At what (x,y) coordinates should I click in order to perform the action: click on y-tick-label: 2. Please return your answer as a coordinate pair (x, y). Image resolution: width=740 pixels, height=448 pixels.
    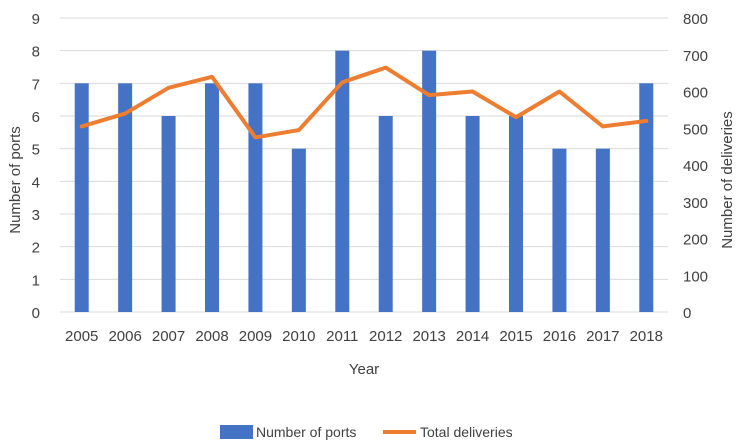
    Looking at the image, I should click on (36, 248).